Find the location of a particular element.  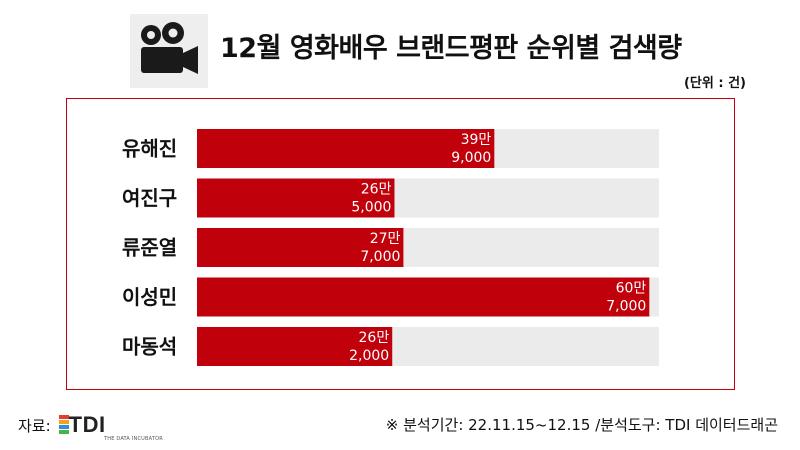

value-label: 9,000 is located at coordinates (471, 158).